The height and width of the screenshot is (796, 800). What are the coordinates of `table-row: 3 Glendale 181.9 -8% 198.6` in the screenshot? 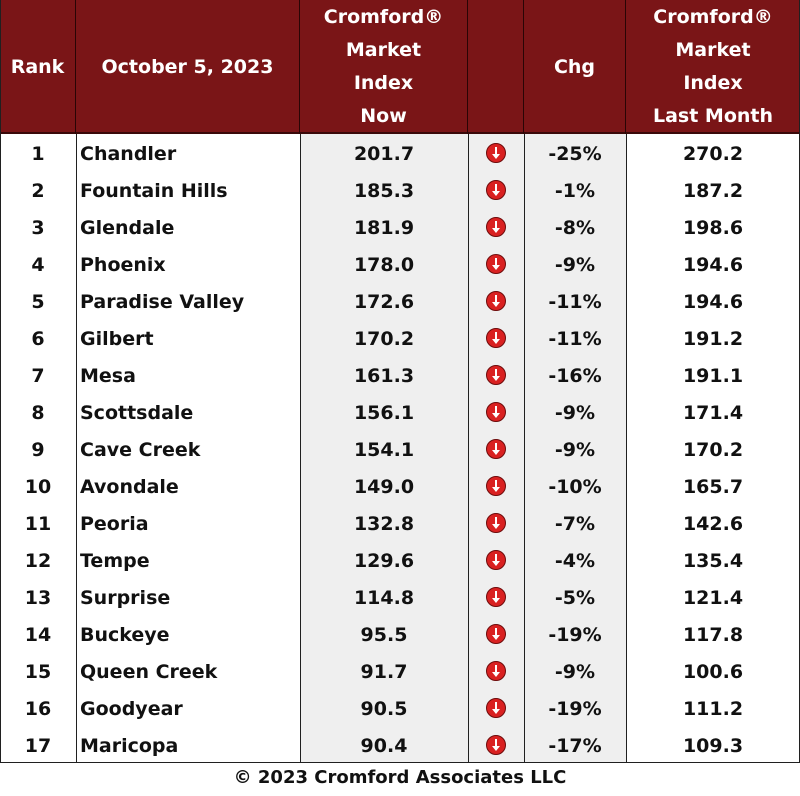 It's located at (400, 228).